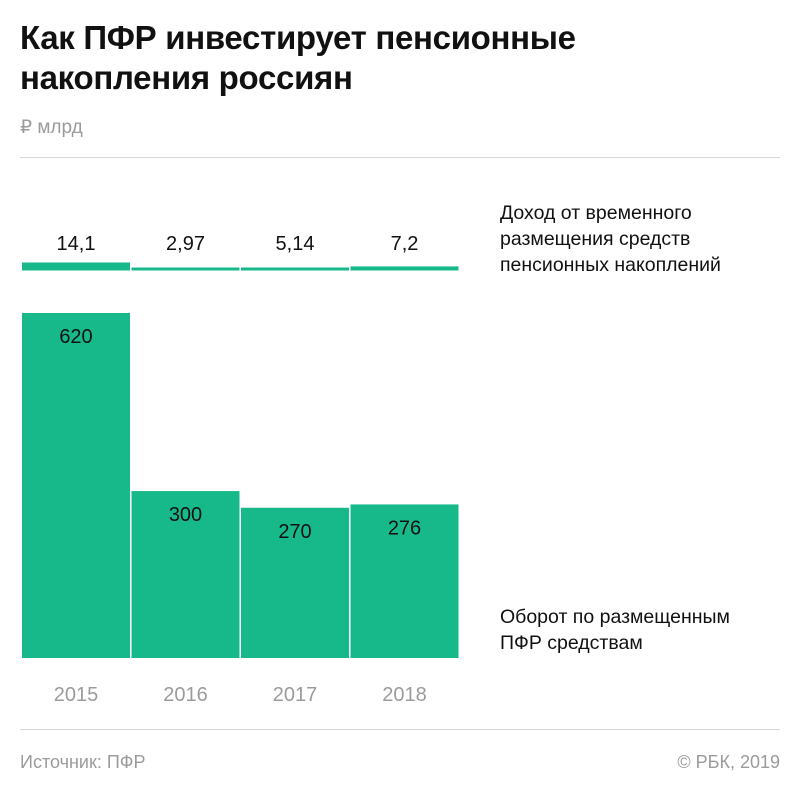  I want to click on income-label-2017: 5,14, so click(295, 244).